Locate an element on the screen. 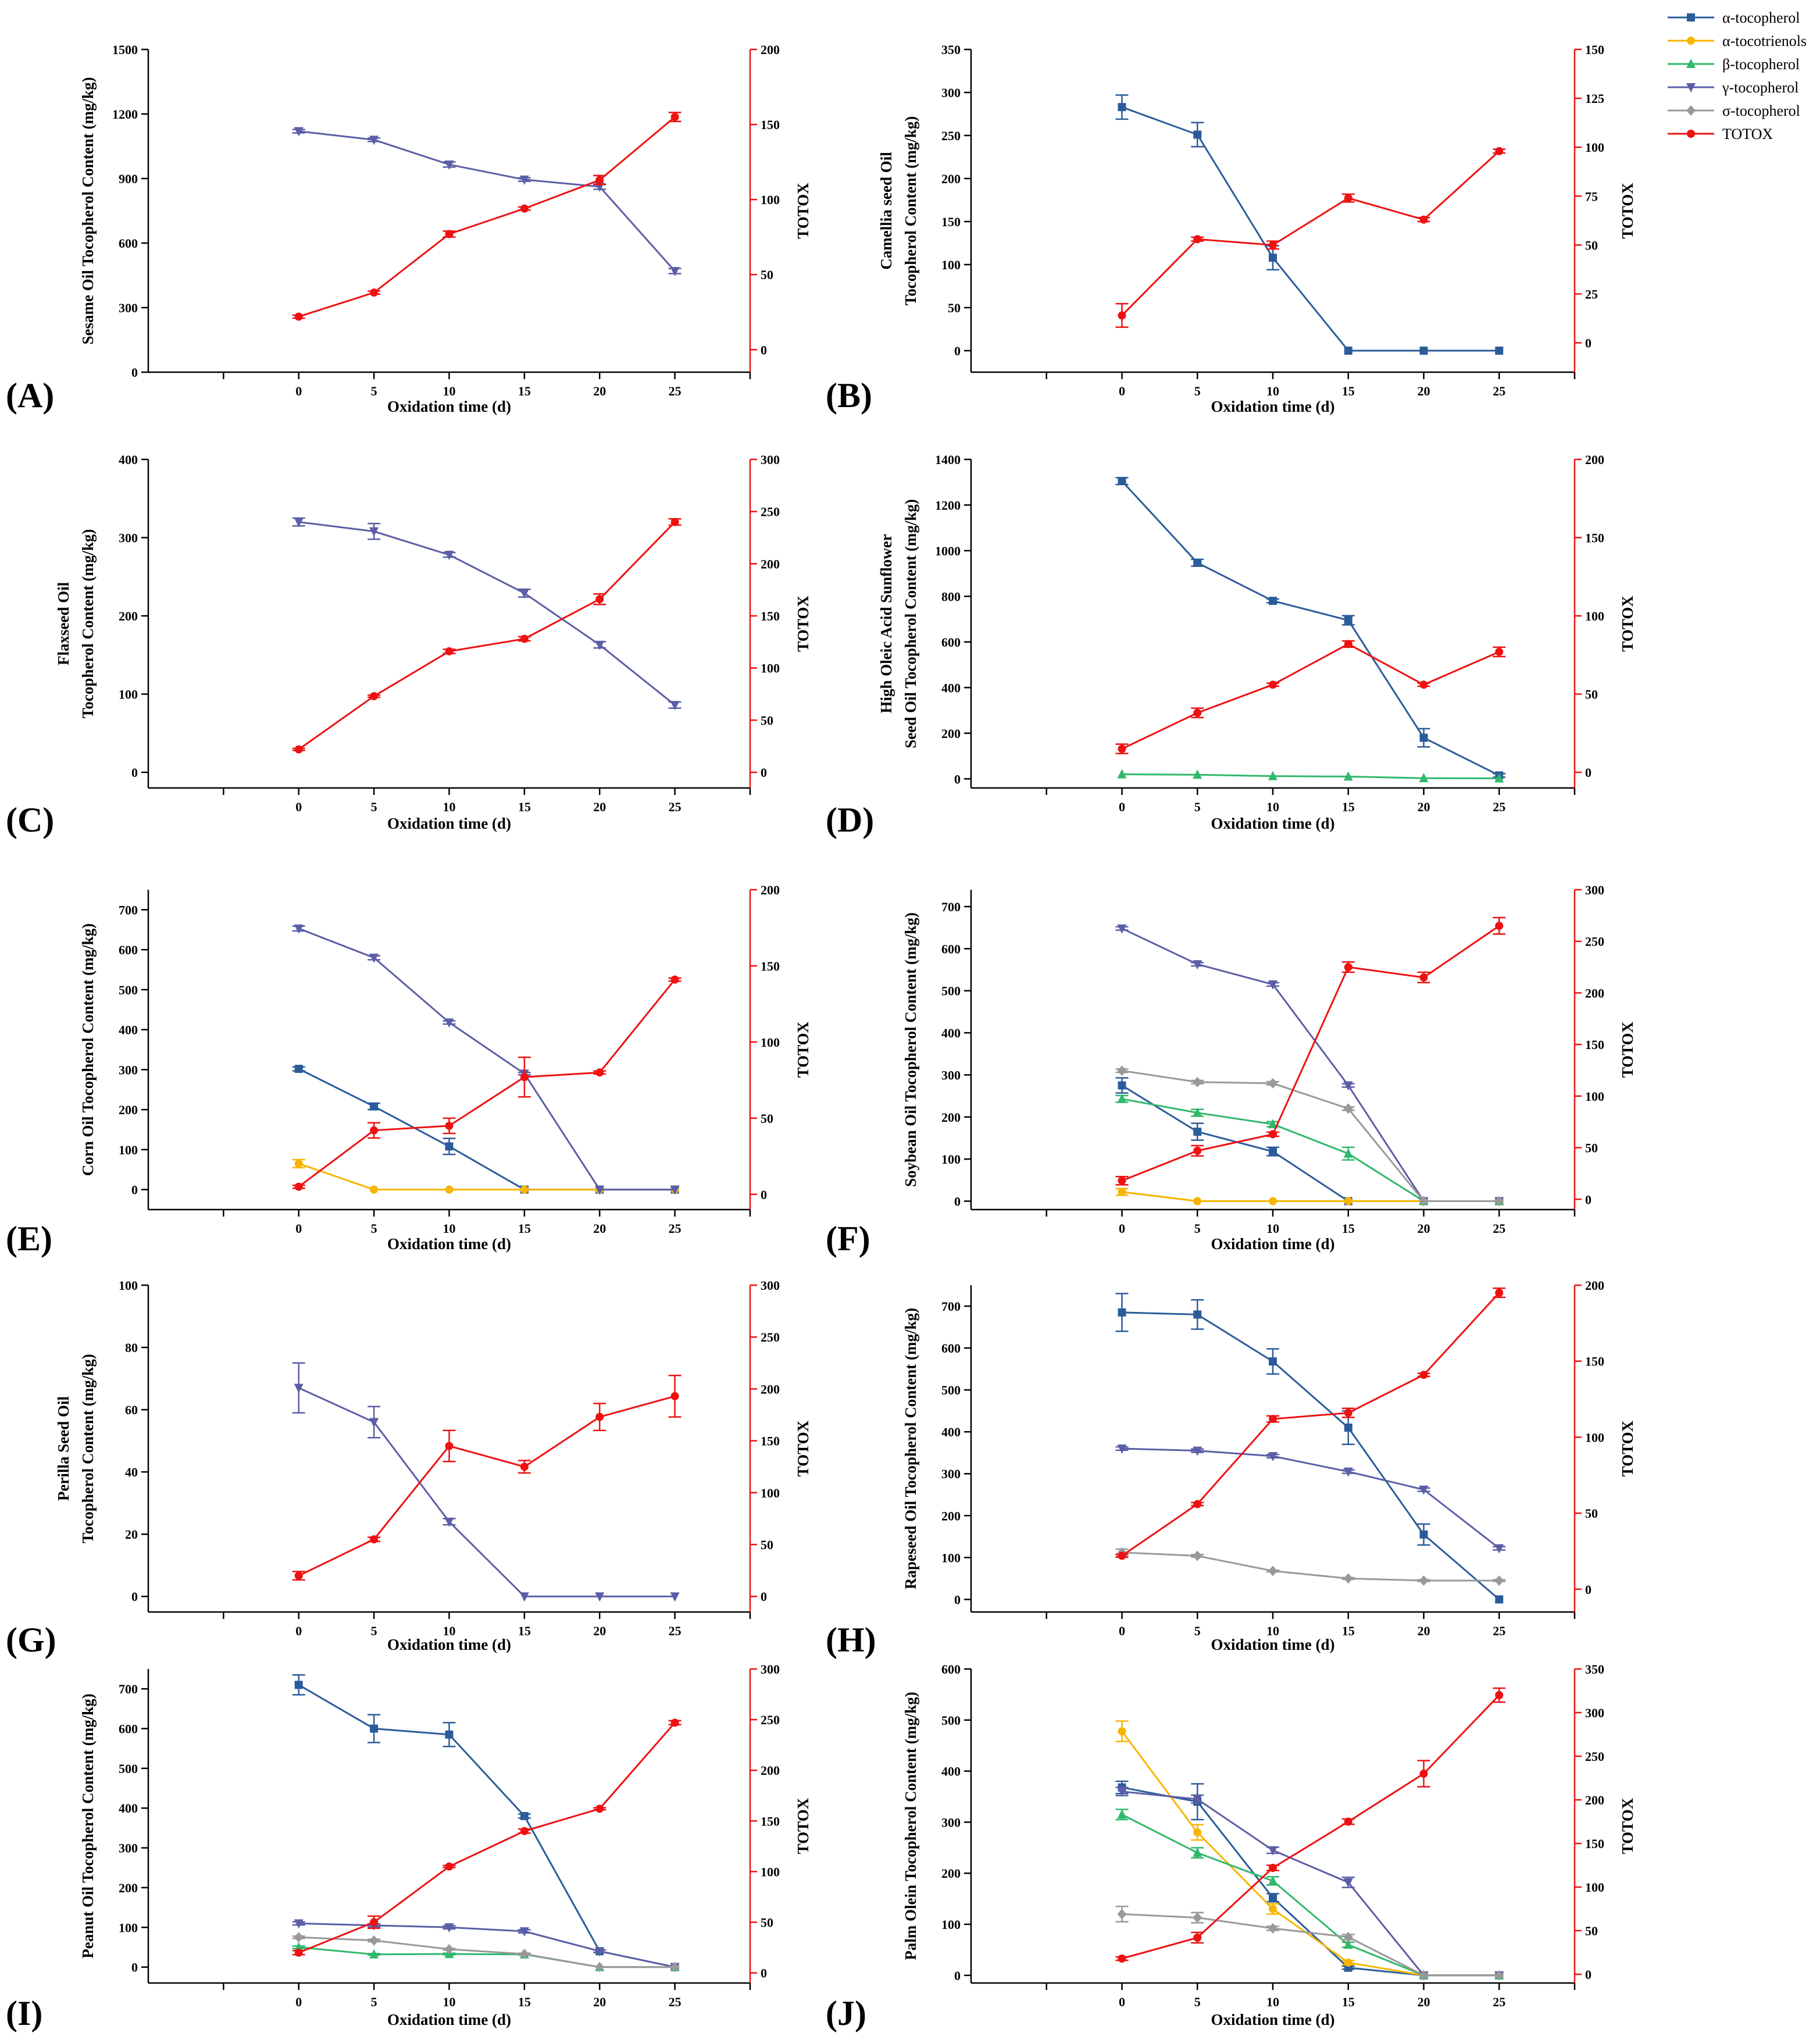  y-axis-label: Seed Oil Tocopherol Content (mg/kg) is located at coordinates (910, 623).